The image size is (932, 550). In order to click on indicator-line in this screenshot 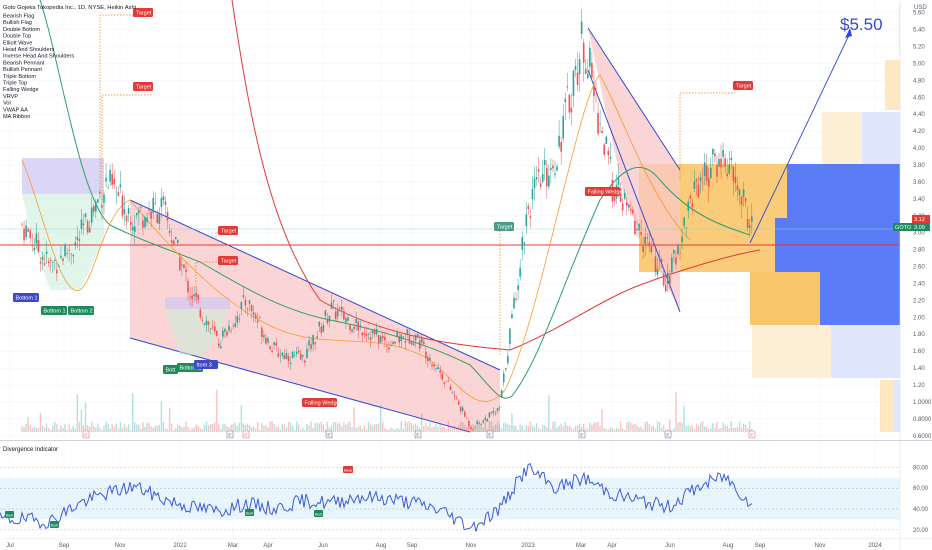, I will do `click(376, 497)`.